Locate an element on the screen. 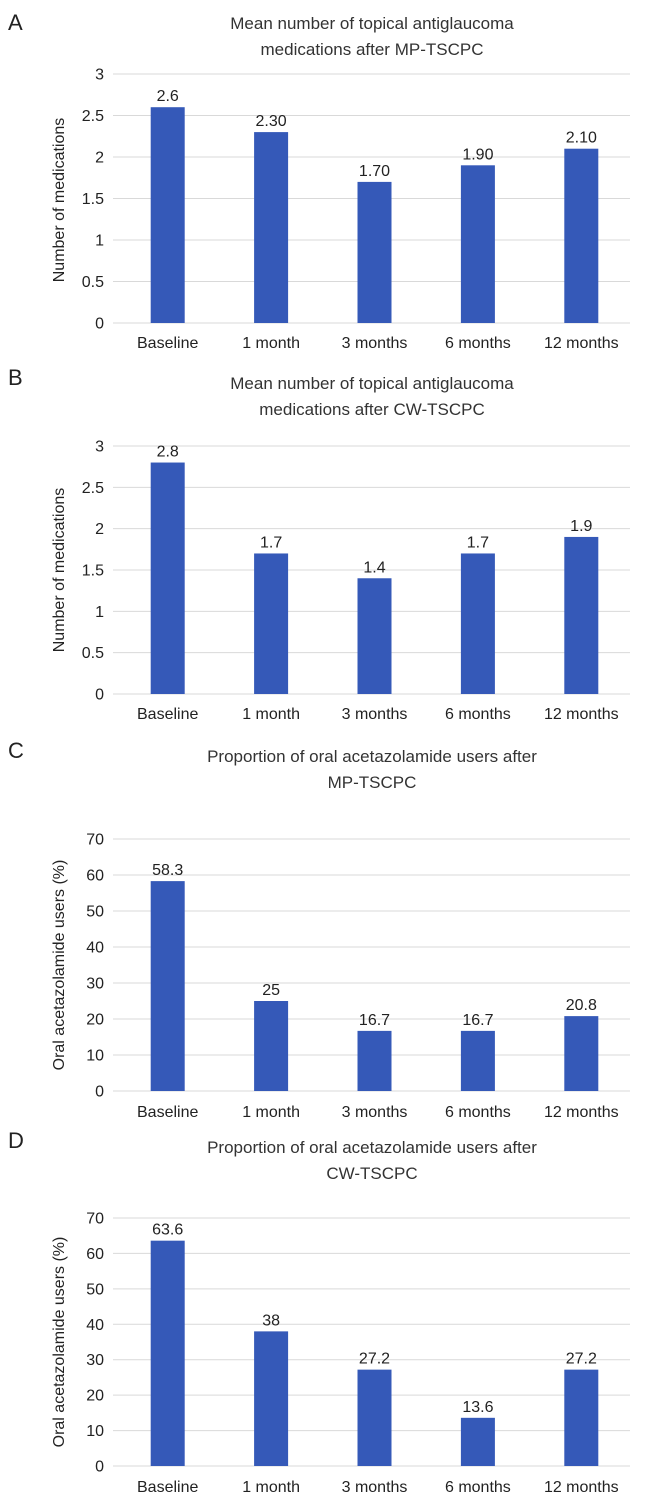  chart-title: MP-TSCPC is located at coordinates (372, 782).